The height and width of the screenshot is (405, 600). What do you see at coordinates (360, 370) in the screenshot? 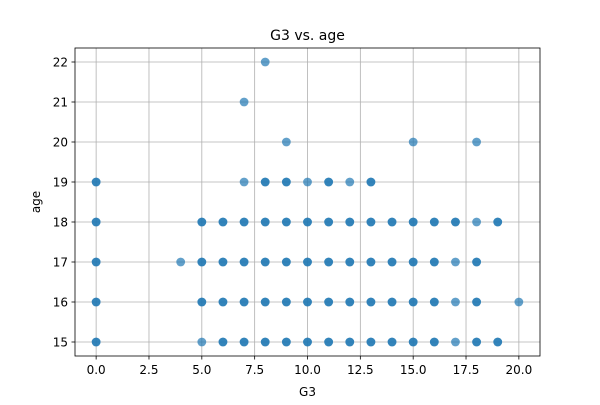
I see `x-tick-label: 12.5` at bounding box center [360, 370].